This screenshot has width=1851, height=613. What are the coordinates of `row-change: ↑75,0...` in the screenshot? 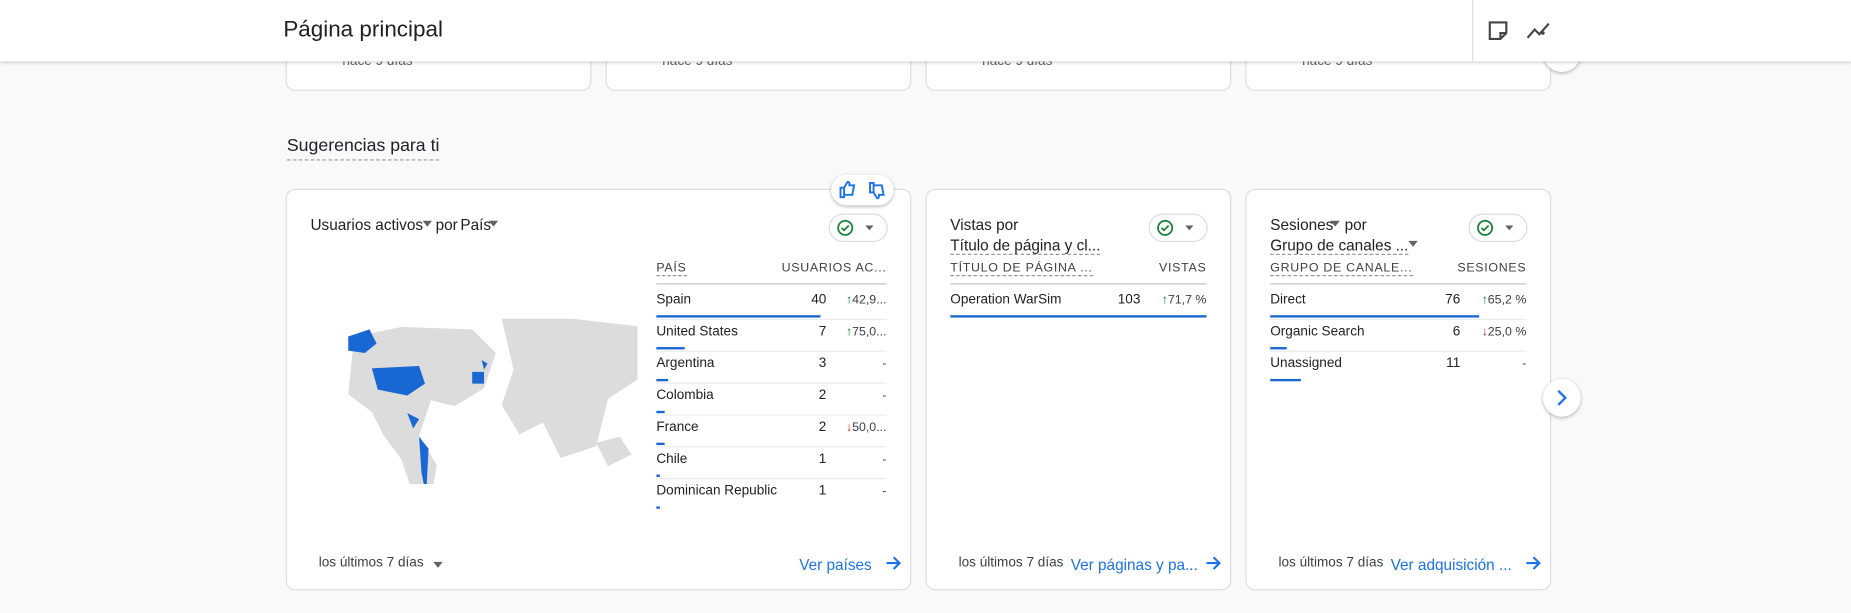 It's located at (866, 331).